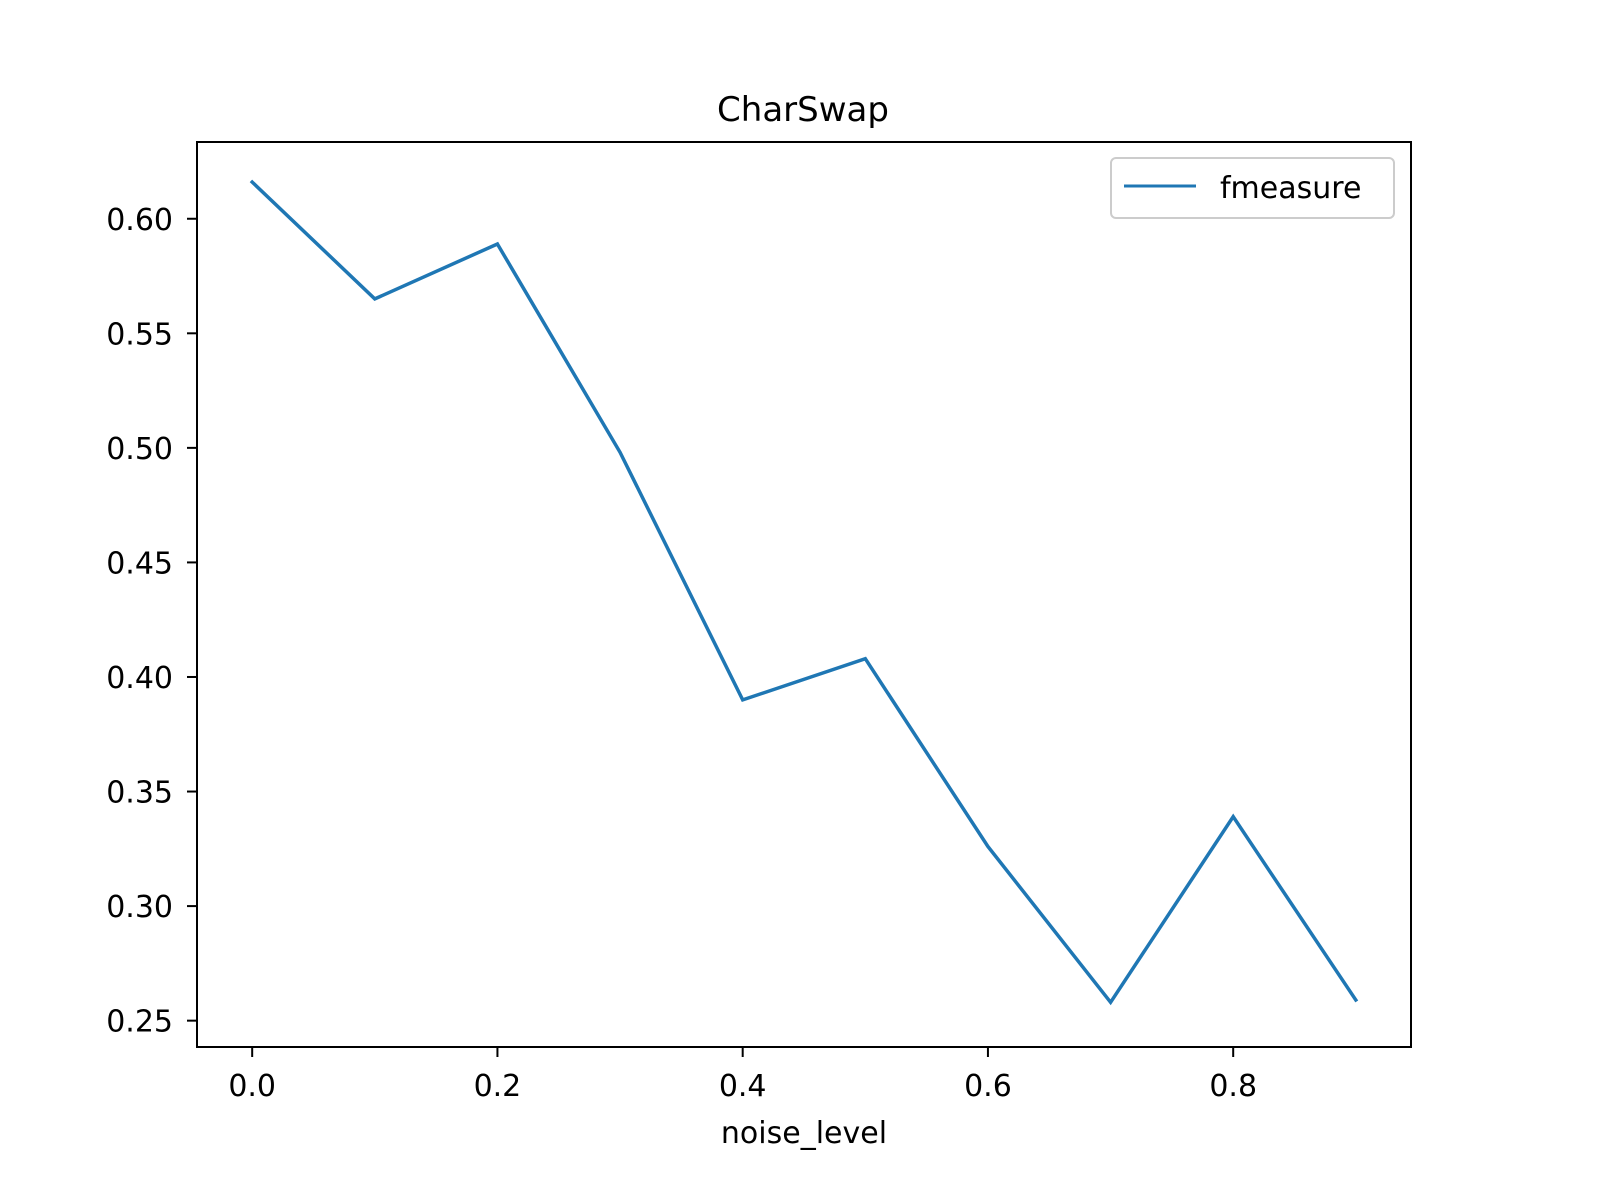 Image resolution: width=1600 pixels, height=1200 pixels. I want to click on y-tick-label: 0.60, so click(139, 220).